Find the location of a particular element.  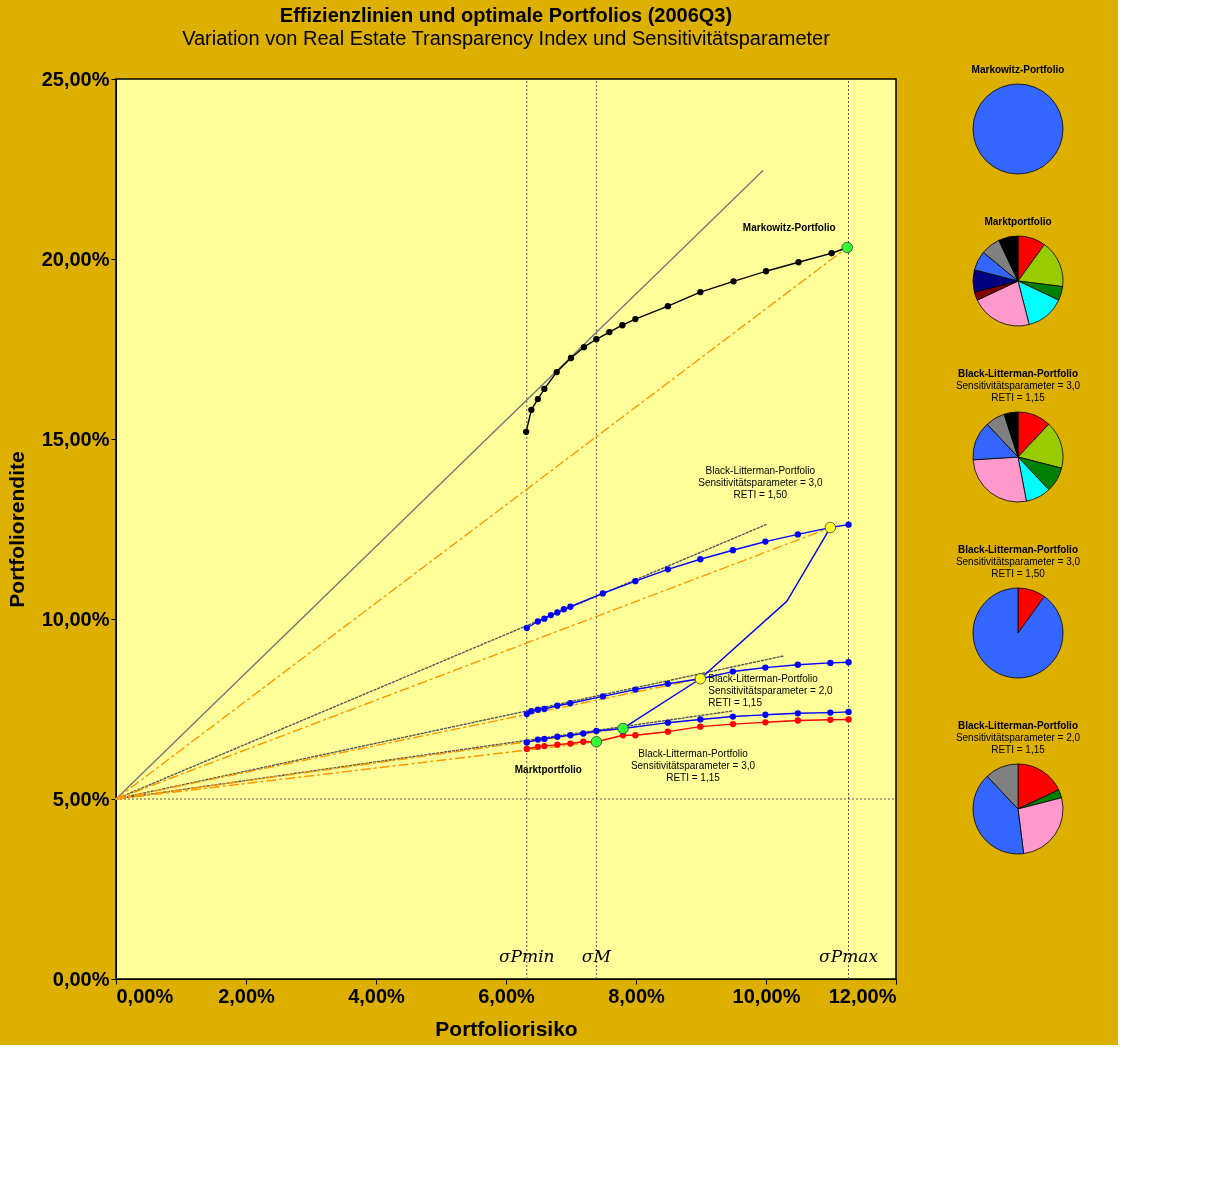

annotation: Marktportfolio is located at coordinates (548, 769).